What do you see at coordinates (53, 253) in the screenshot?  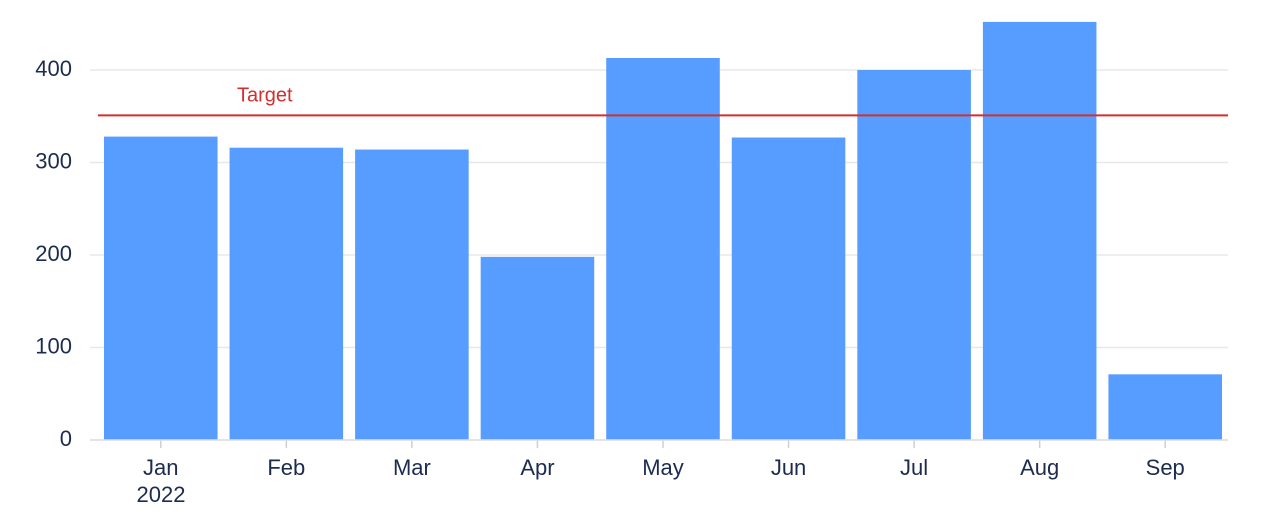 I see `y-tick-label: 200` at bounding box center [53, 253].